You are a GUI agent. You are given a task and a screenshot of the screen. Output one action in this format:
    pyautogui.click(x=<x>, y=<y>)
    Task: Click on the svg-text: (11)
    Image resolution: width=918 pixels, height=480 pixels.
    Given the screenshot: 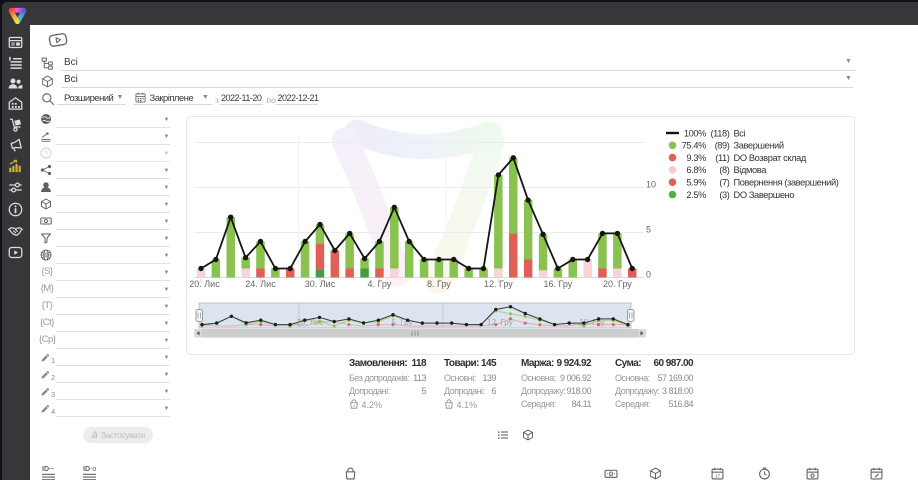 What is the action you would take?
    pyautogui.click(x=722, y=158)
    